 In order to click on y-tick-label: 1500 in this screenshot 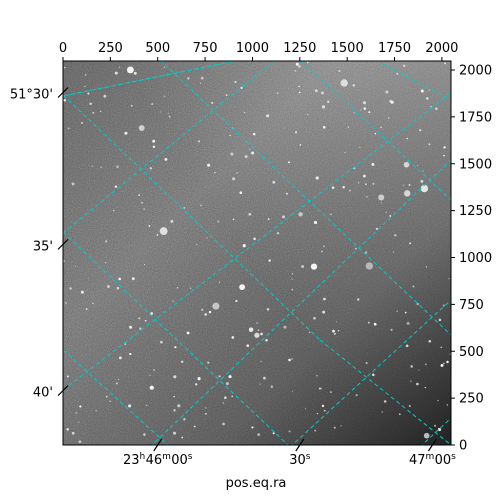, I will do `click(475, 164)`.